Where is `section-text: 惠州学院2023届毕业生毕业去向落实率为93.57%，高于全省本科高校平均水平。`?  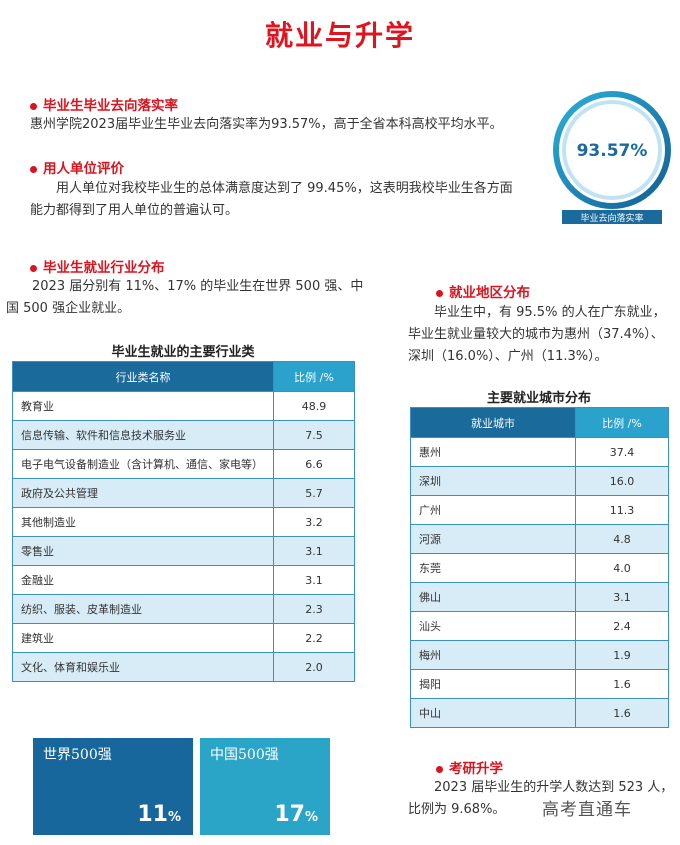
section-text: 惠州学院2023届毕业生毕业去向落实率为93.57%，高于全省本科高校平均水平。 is located at coordinates (266, 124).